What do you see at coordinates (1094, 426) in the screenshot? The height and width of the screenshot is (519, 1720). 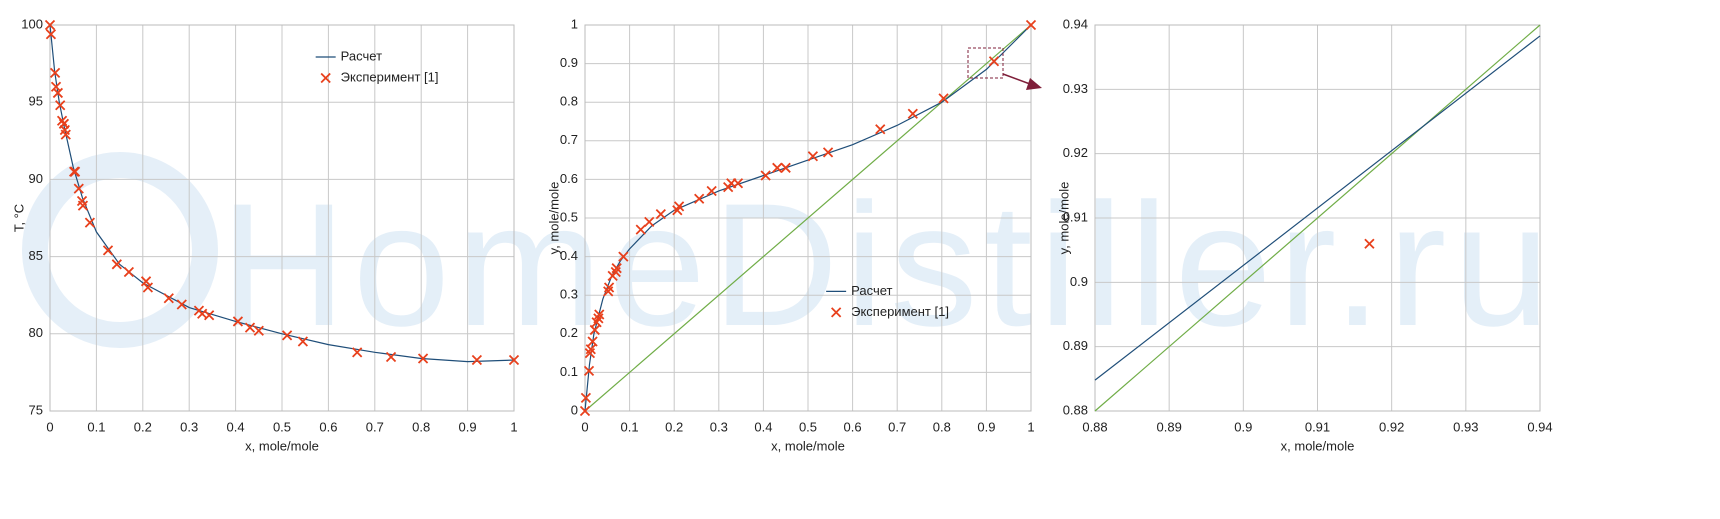 I see `x-tick-label: 0.88` at bounding box center [1094, 426].